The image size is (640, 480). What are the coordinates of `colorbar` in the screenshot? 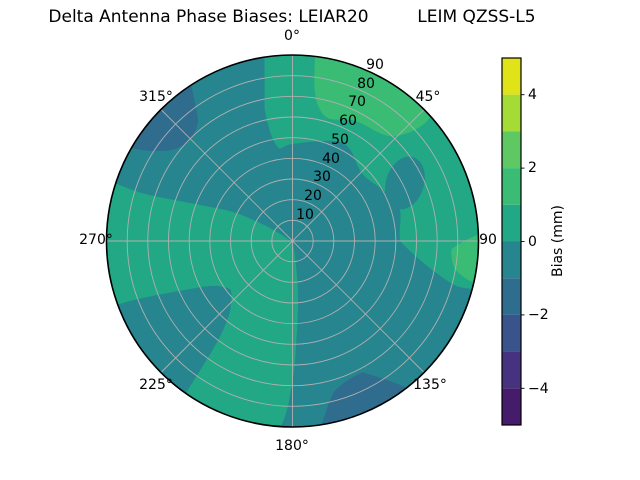 It's located at (513, 241).